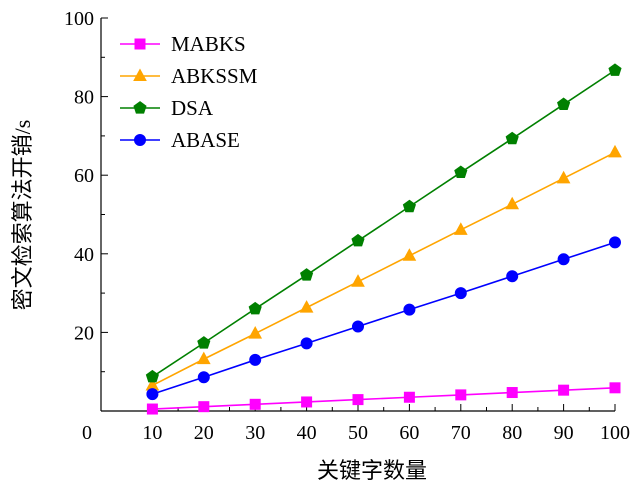 Image resolution: width=640 pixels, height=494 pixels. I want to click on legend-item-abase: ABASE, so click(180, 140).